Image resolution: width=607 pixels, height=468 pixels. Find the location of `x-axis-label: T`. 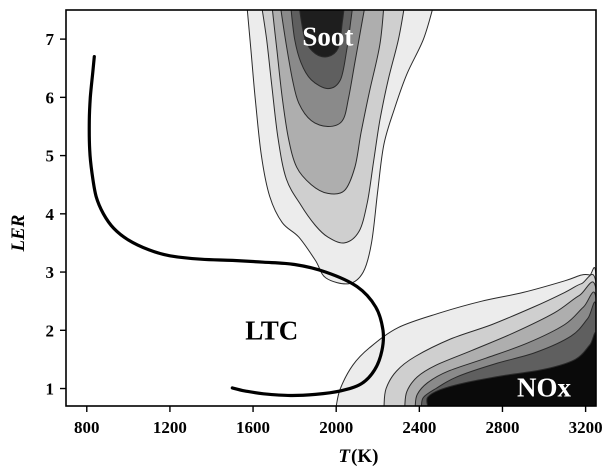

x-axis-label: T is located at coordinates (344, 456).